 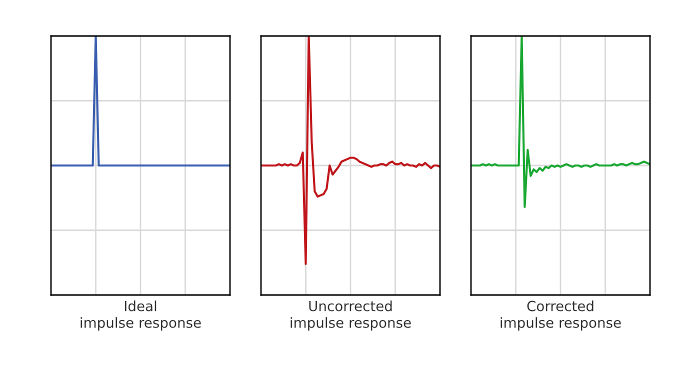 I want to click on x-axis-title: Uncorrected impulse response, so click(x=350, y=315).